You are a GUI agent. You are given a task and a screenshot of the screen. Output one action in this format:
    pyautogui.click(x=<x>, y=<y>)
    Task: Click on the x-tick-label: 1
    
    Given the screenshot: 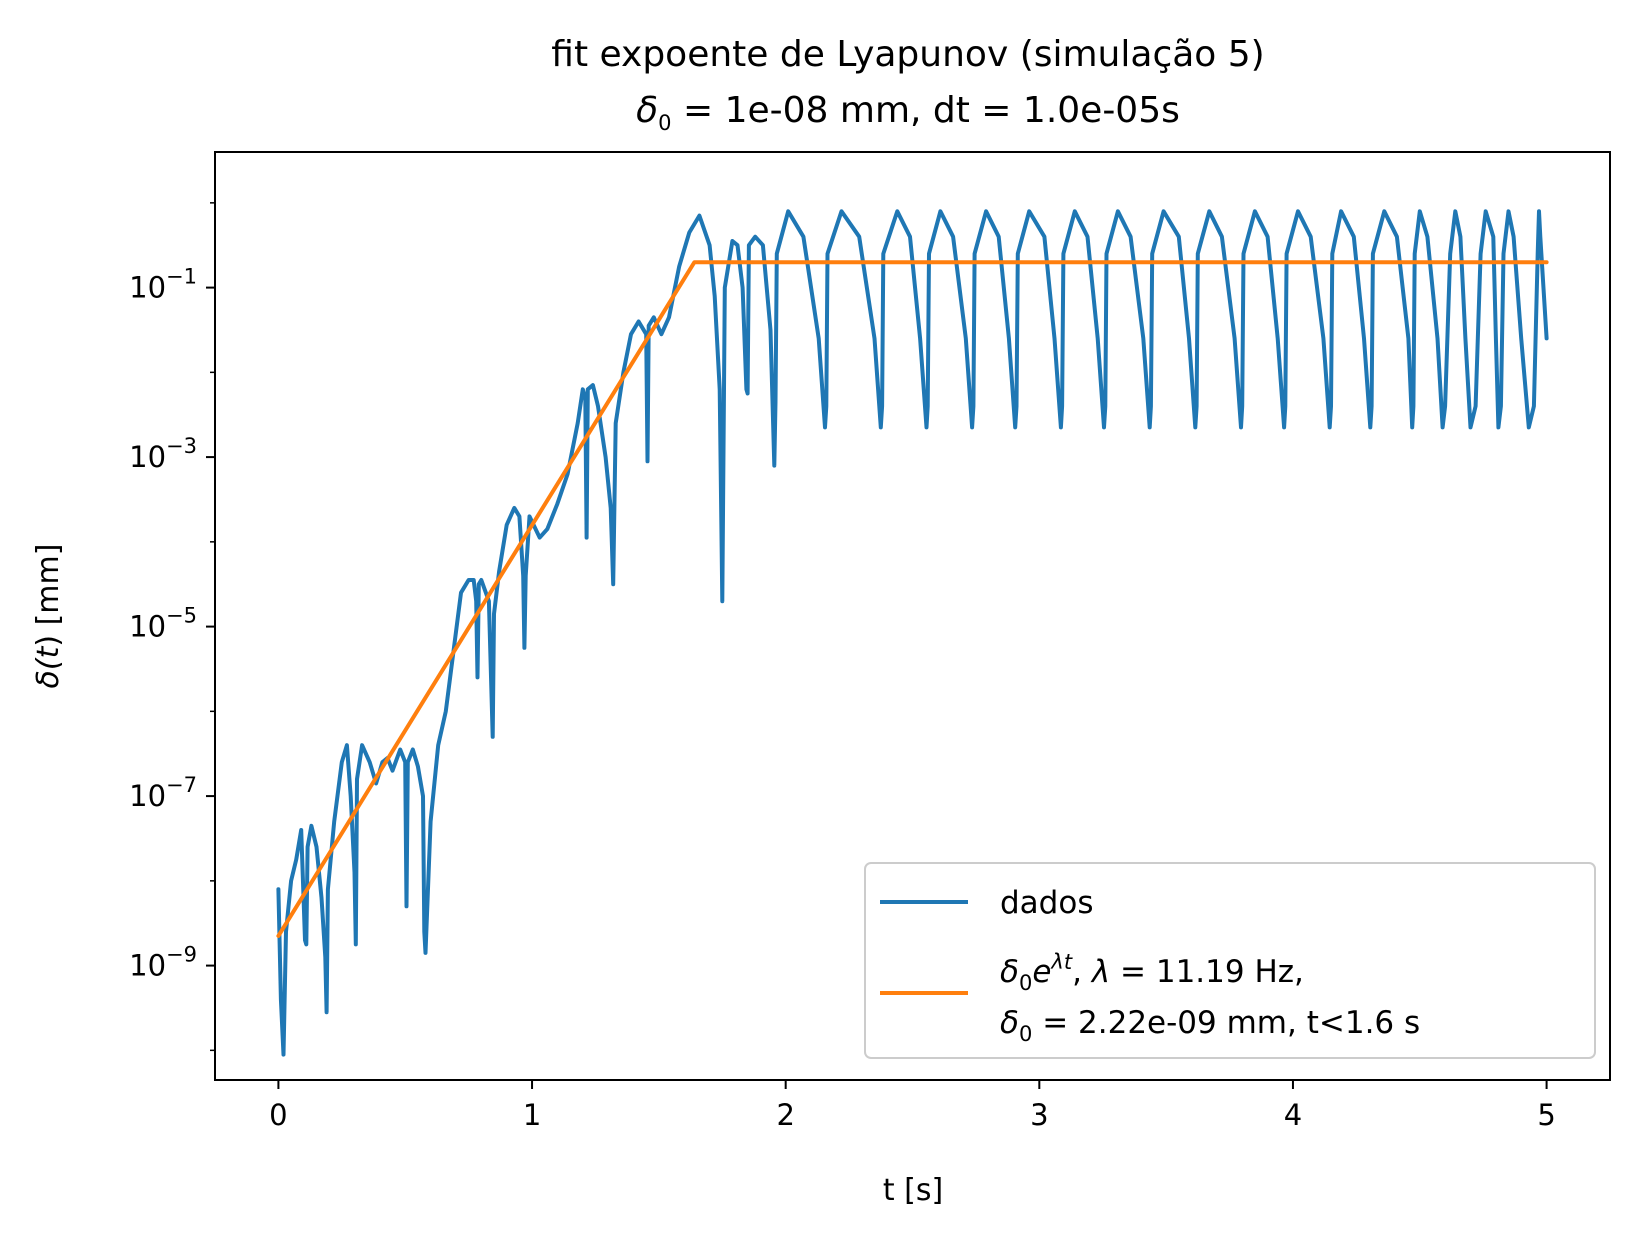 What is the action you would take?
    pyautogui.click(x=532, y=1115)
    